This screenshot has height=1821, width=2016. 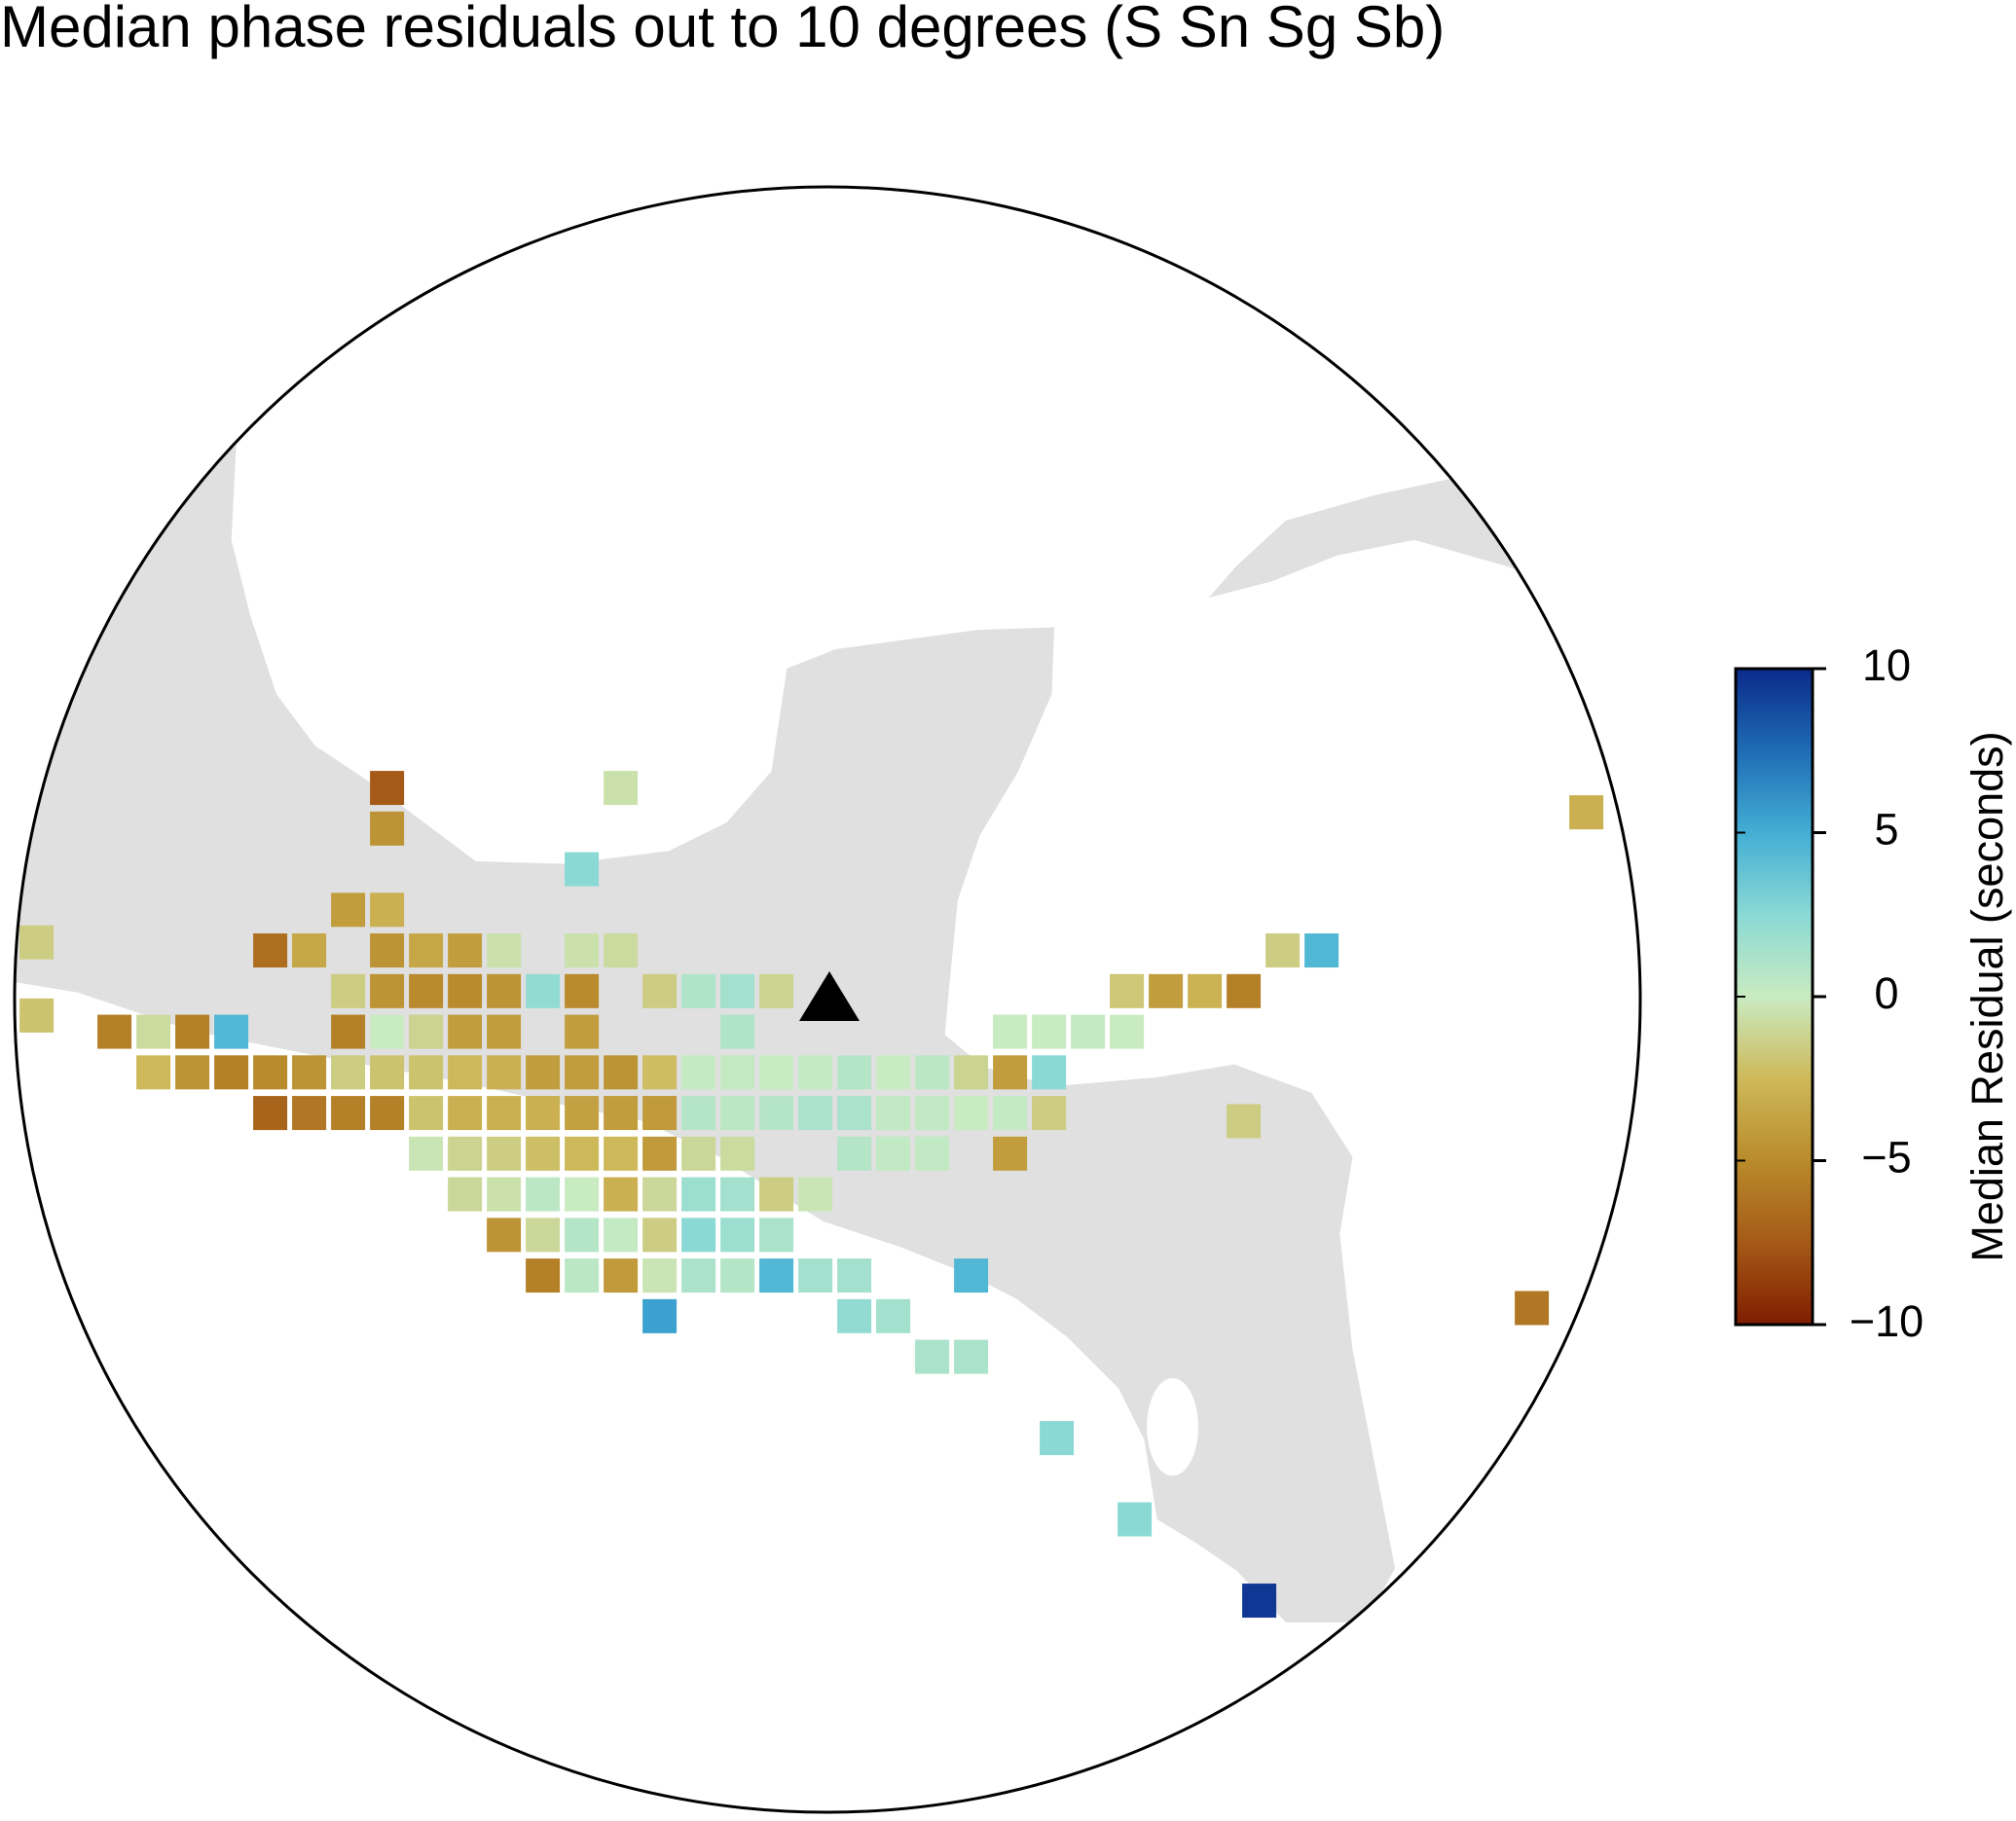 What do you see at coordinates (1774, 997) in the screenshot?
I see `colorbar` at bounding box center [1774, 997].